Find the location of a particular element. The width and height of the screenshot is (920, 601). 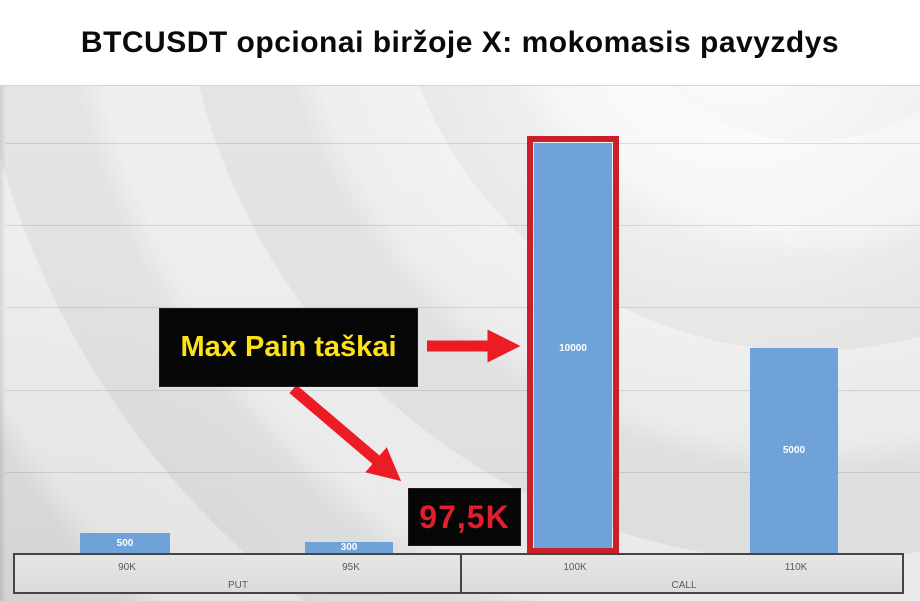

bar-value-label: 500 is located at coordinates (125, 543).